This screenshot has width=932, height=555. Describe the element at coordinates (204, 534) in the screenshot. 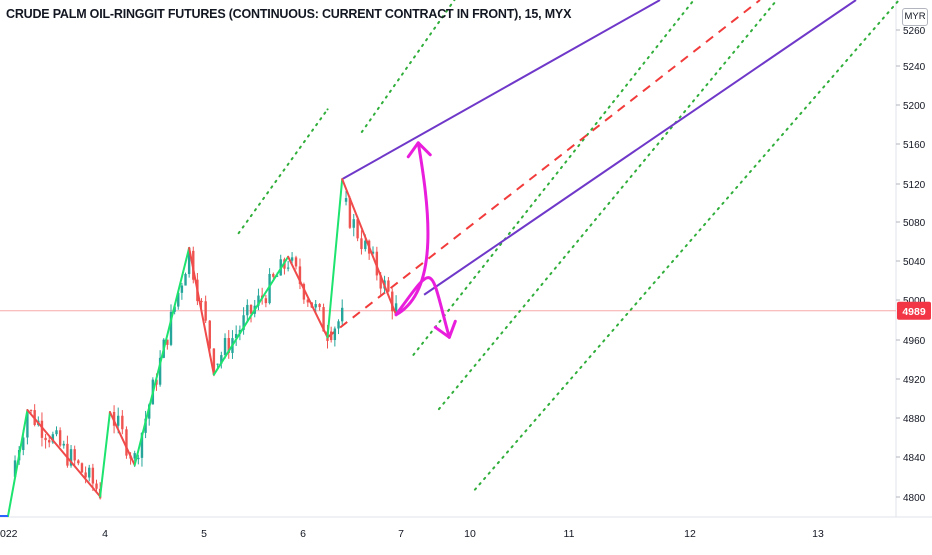

I see `time-tick-label: 5` at that location.